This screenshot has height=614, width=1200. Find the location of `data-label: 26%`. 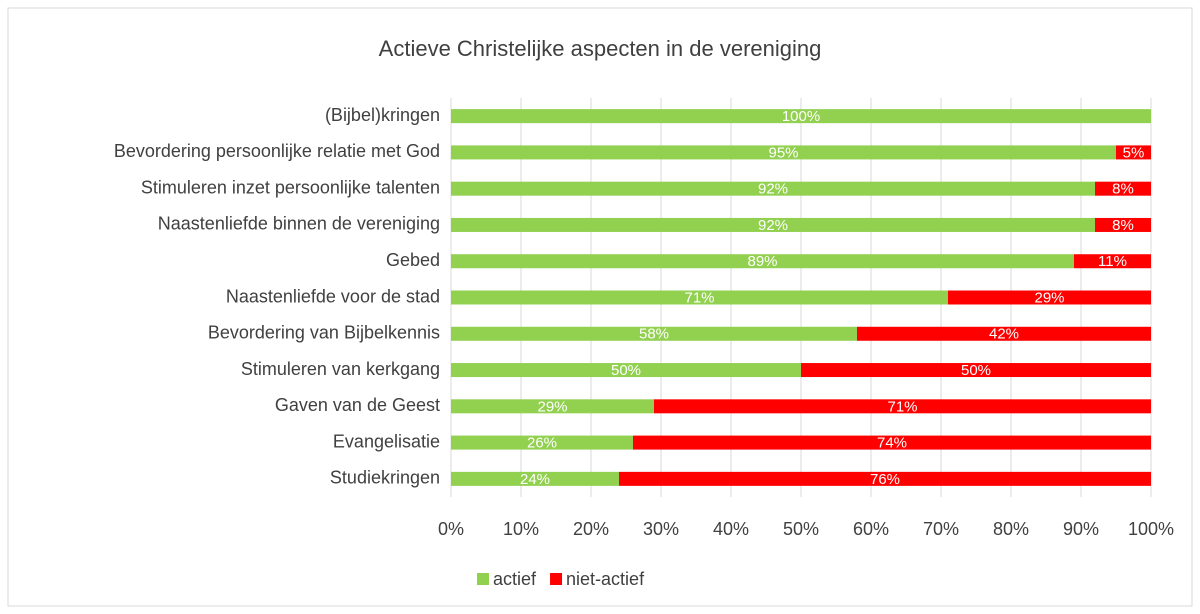

data-label: 26% is located at coordinates (542, 443).